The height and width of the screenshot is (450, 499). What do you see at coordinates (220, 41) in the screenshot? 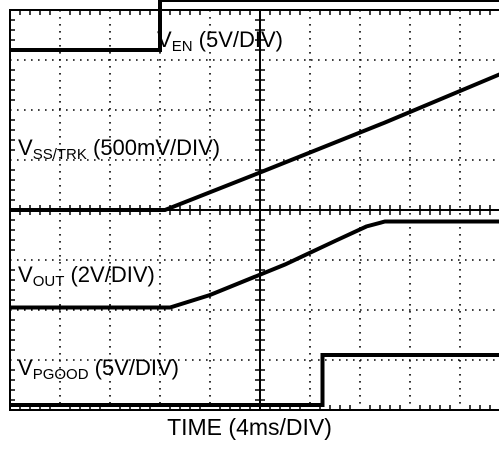
I see `series-label-1: VEN (5V/DIV)` at bounding box center [220, 41].